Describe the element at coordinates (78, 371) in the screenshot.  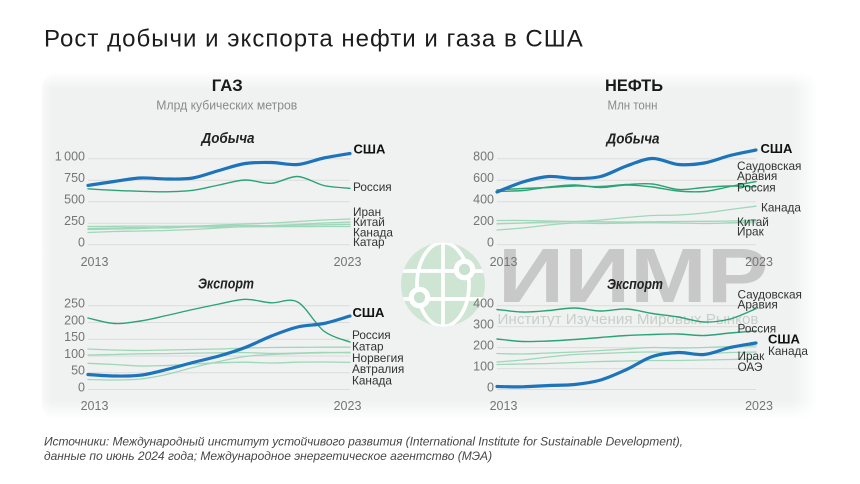
I see `svg-text: 50` at that location.